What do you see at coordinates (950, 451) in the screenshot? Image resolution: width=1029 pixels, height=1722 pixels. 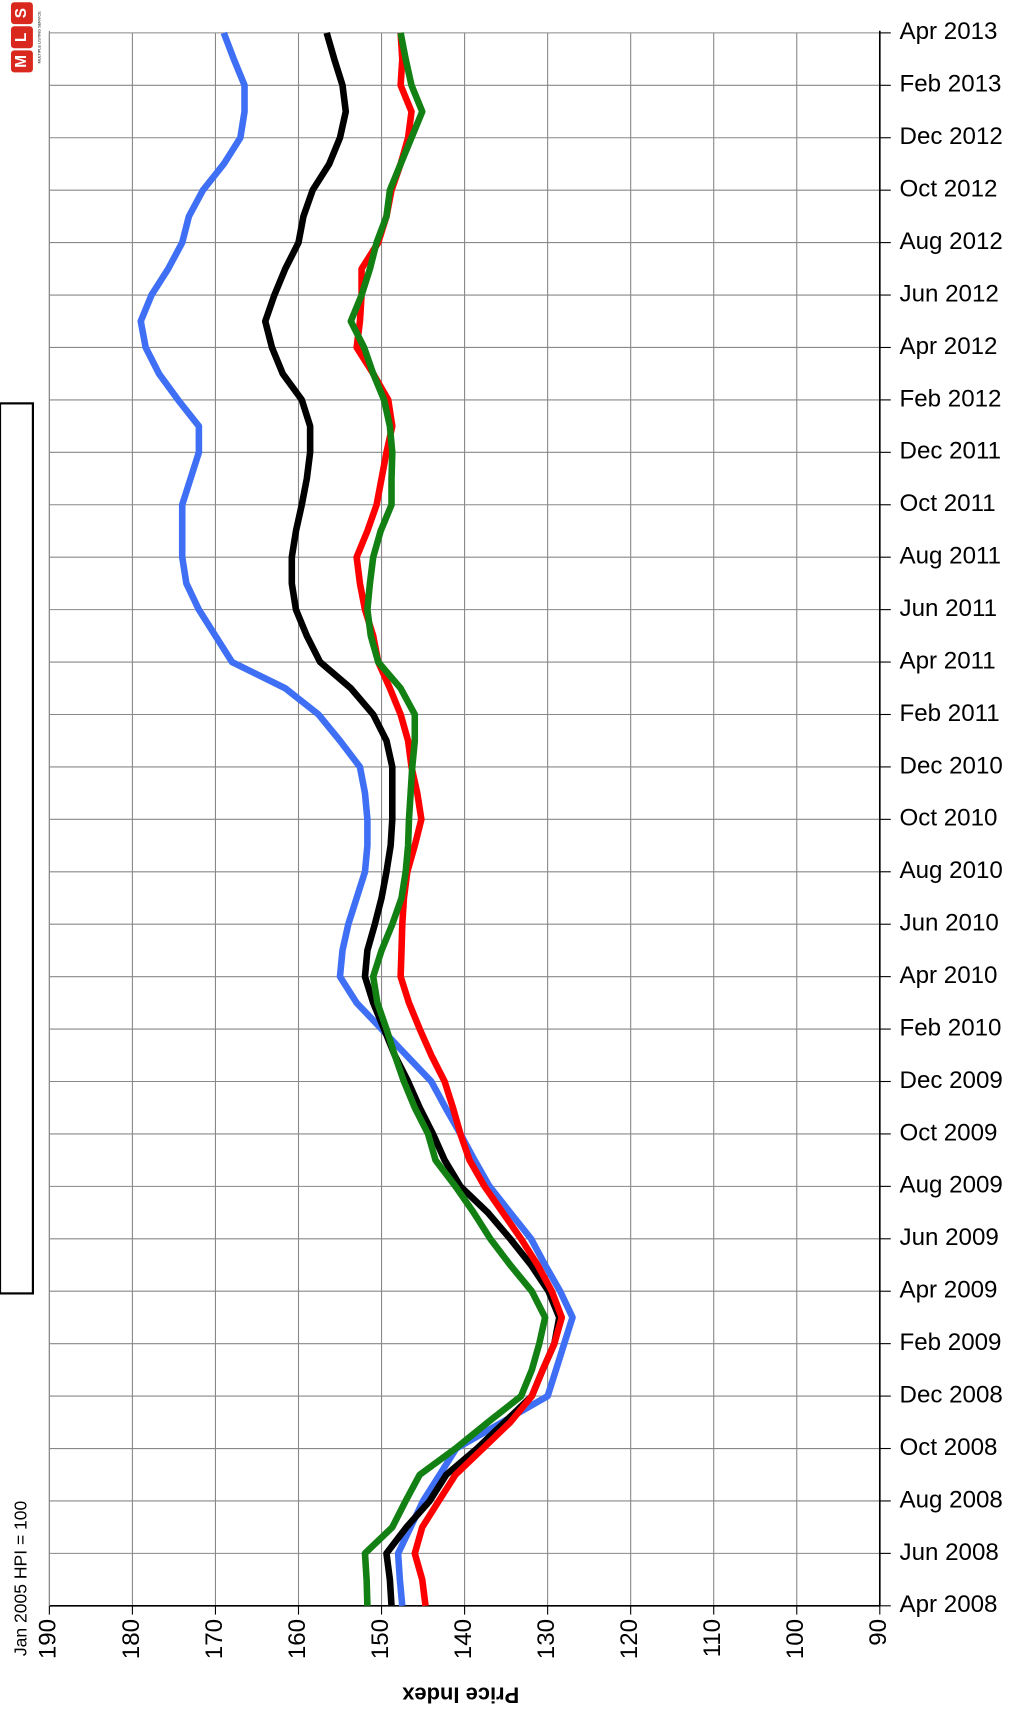 I see `y-tick-label: Dec 2011` at bounding box center [950, 451].